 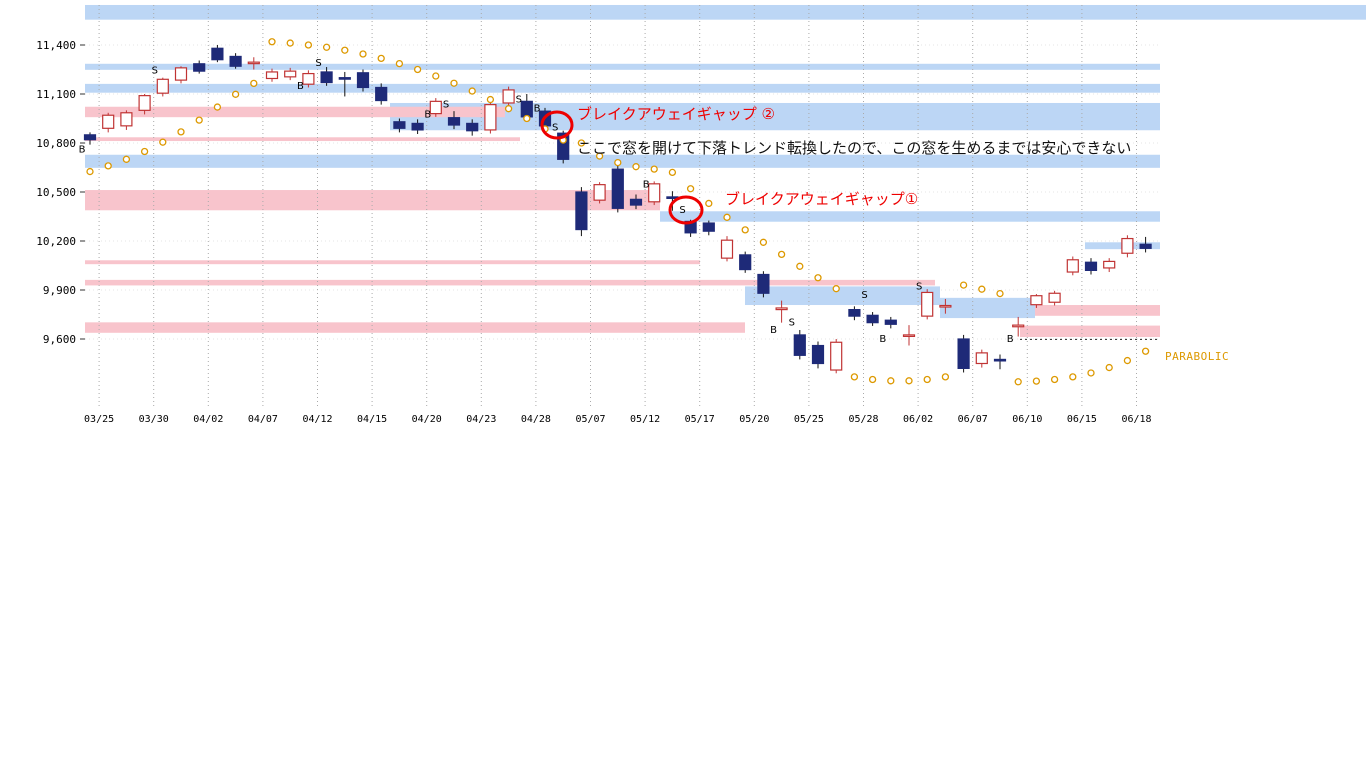 I want to click on svg-text: 05/20, so click(x=754, y=419).